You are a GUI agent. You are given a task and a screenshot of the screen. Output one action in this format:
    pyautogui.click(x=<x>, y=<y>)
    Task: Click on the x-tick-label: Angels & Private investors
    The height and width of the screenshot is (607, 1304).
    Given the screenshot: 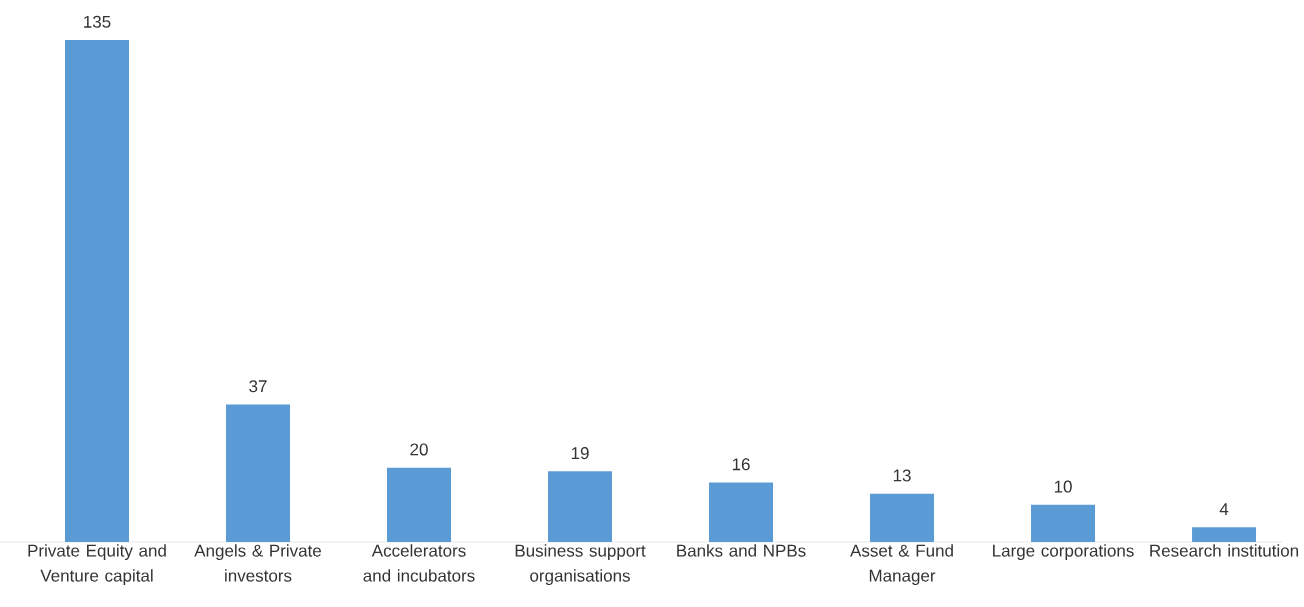 What is the action you would take?
    pyautogui.click(x=258, y=563)
    